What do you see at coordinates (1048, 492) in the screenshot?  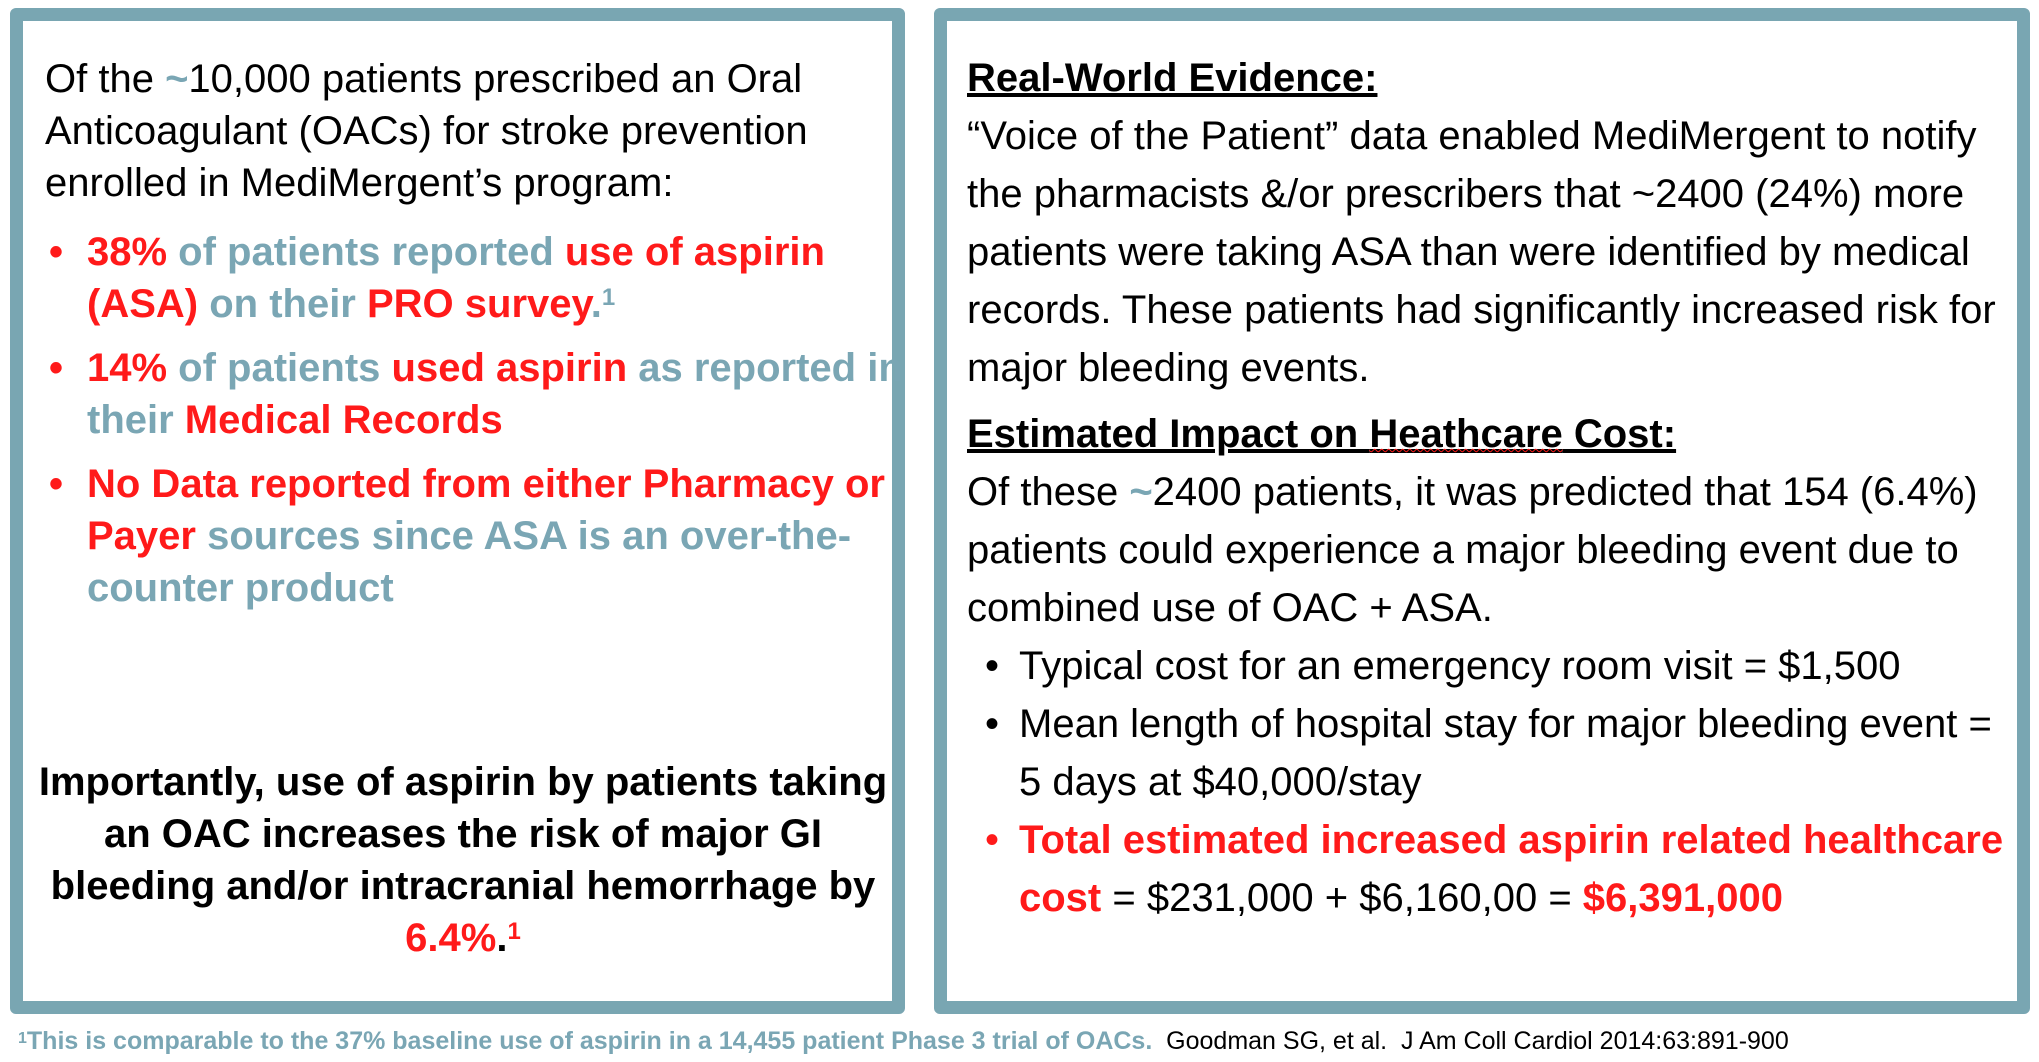 I see `impact-text-start: Of these` at bounding box center [1048, 492].